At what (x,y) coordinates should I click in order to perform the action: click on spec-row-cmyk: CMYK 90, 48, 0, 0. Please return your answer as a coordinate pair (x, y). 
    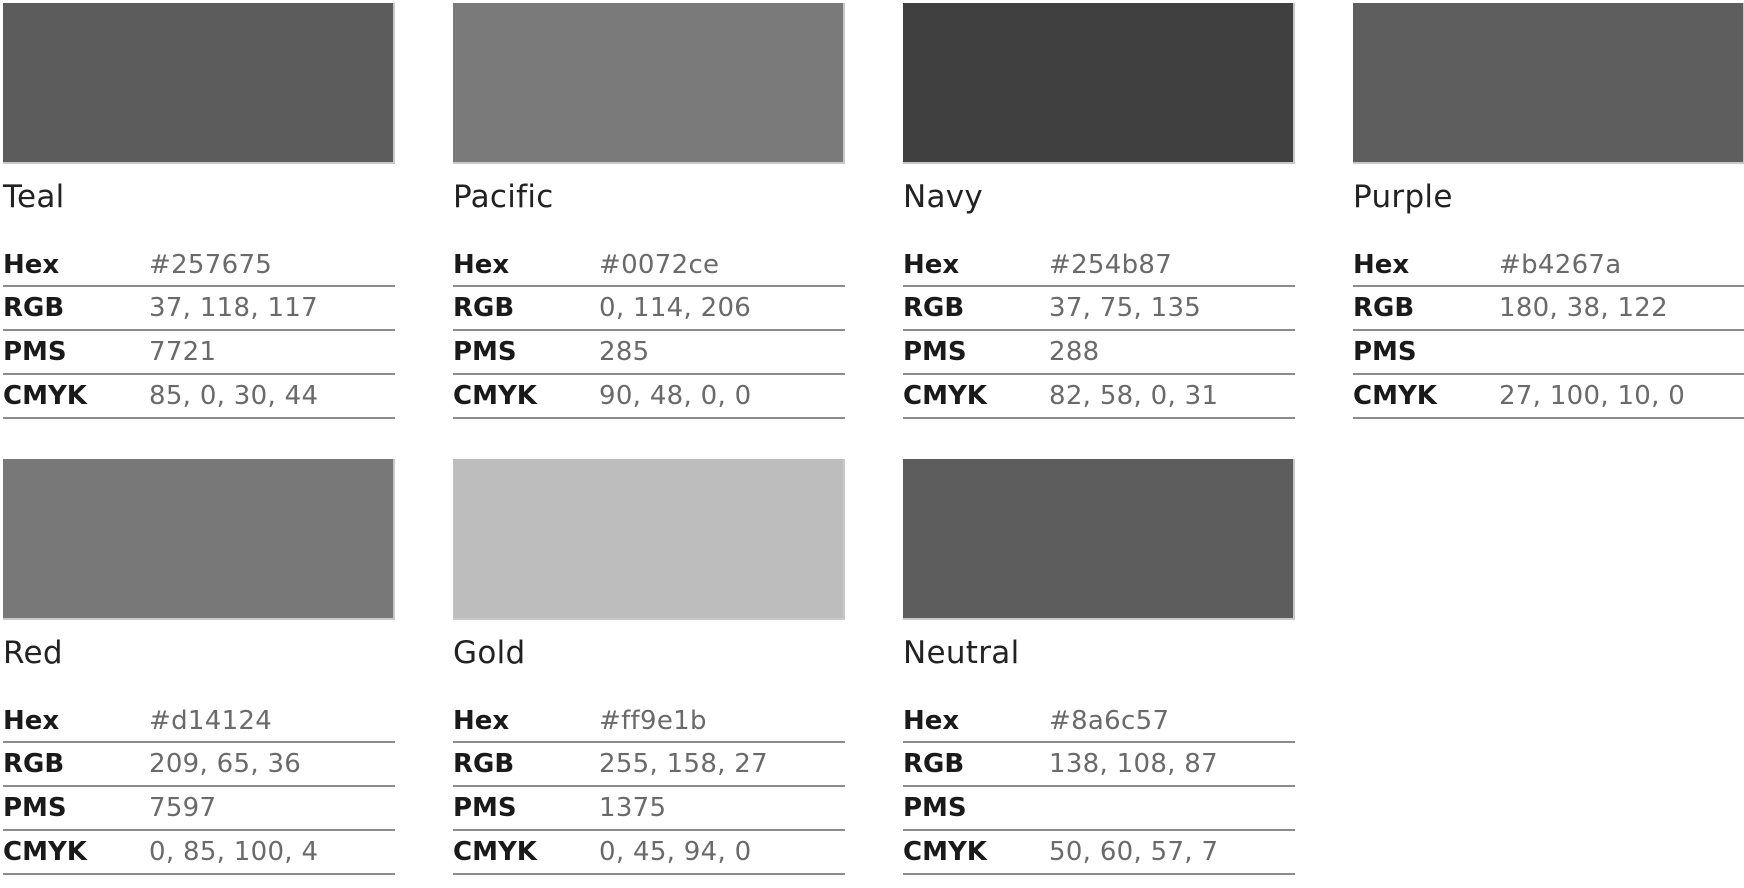
    Looking at the image, I should click on (649, 397).